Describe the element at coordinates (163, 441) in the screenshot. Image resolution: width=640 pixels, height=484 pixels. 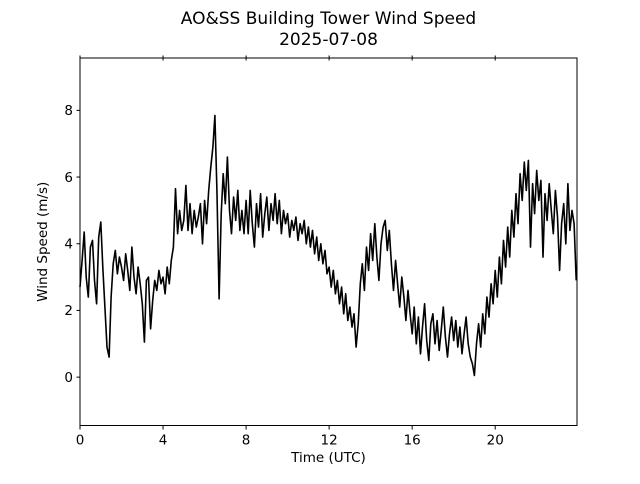
I see `x-tick-label: 4` at that location.